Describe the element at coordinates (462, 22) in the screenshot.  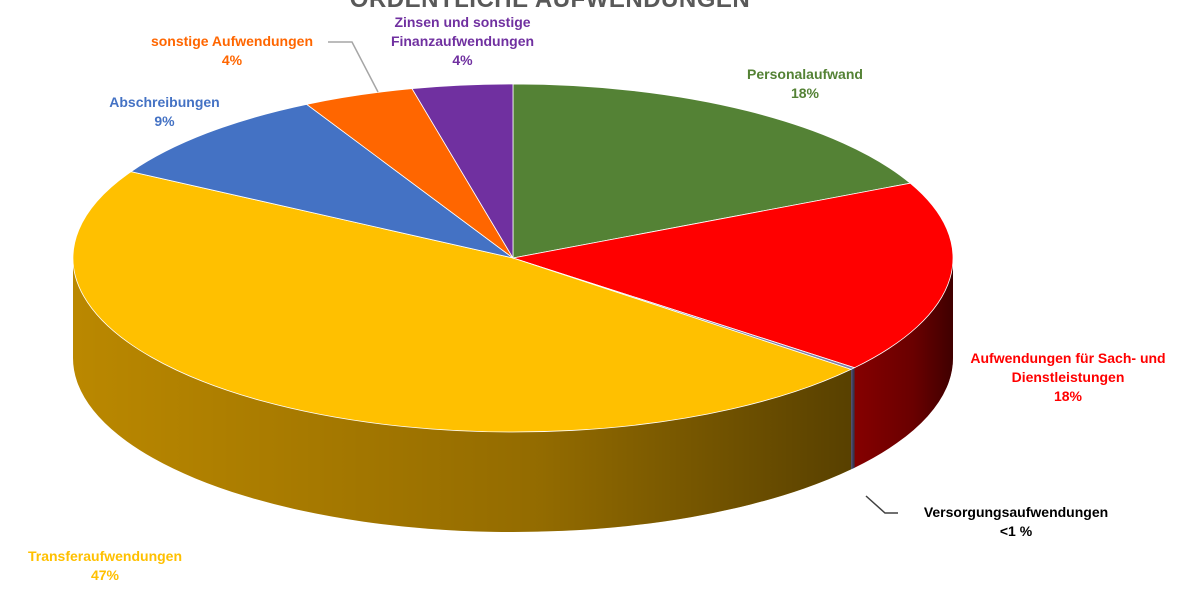
I see `label-name-line1: Zinsen und sonstige` at that location.